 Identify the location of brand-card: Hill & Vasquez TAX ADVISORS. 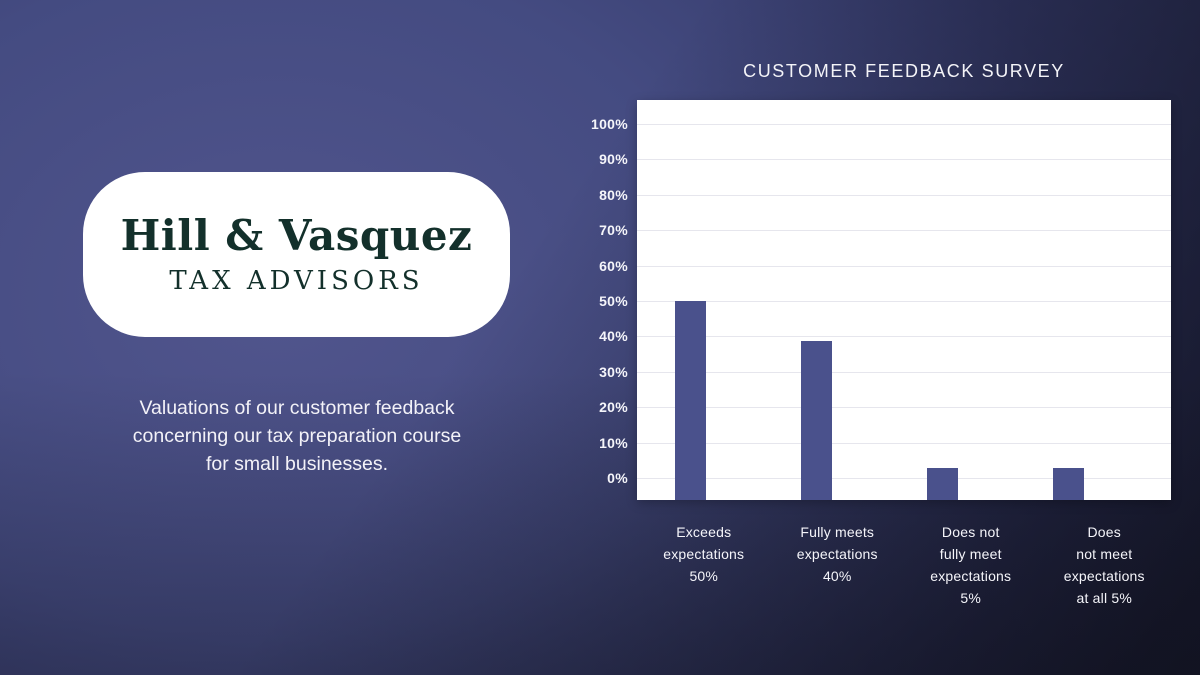
(296, 254).